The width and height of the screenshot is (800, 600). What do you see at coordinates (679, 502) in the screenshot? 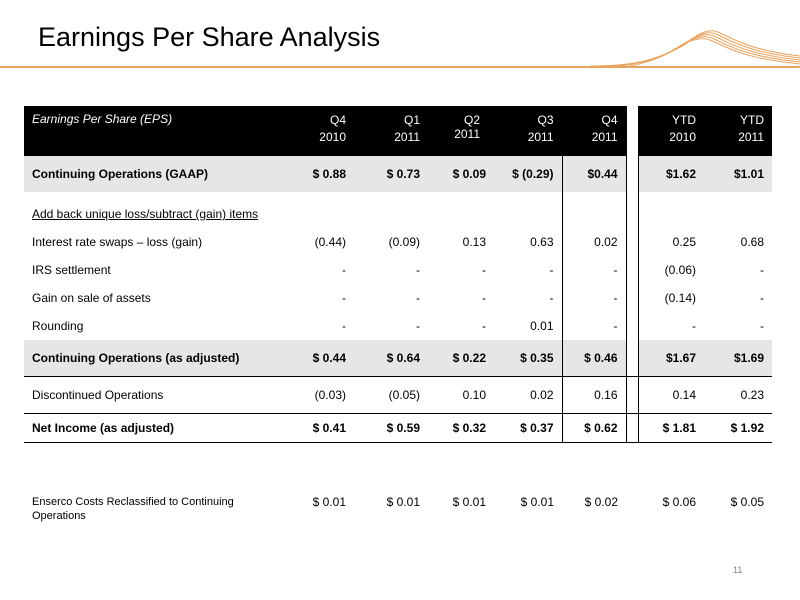
I see `cell-value: $ 0.06` at bounding box center [679, 502].